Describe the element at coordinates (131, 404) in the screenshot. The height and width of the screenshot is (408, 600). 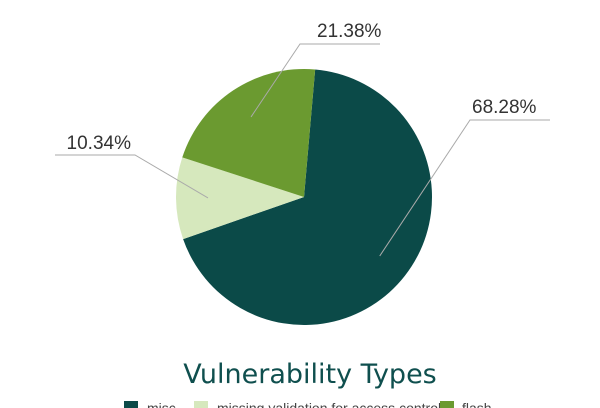
I see `legend-swatch-misc` at that location.